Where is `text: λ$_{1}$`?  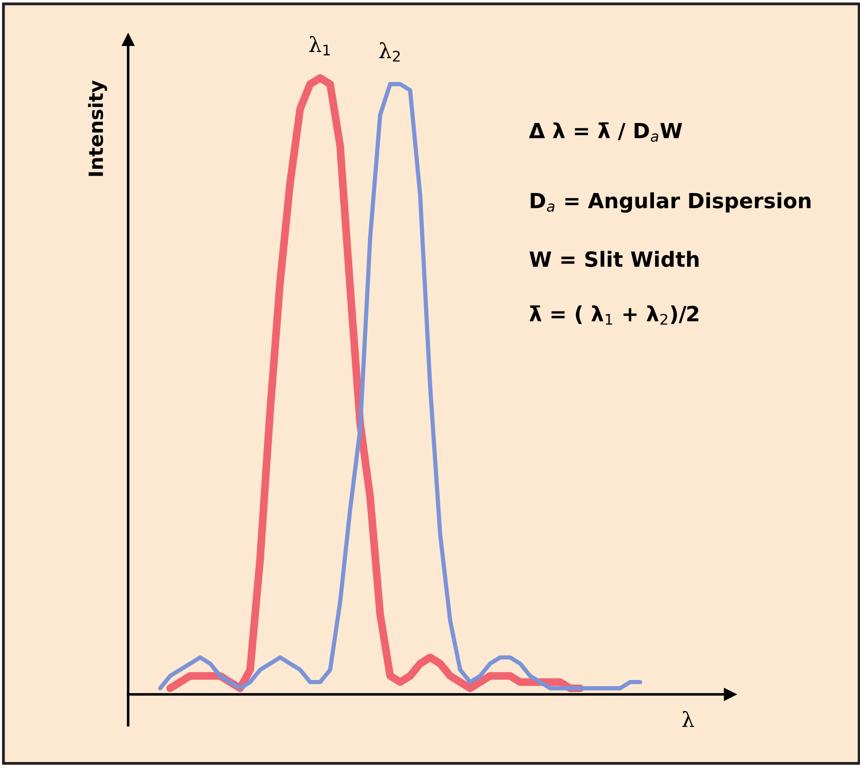 text: λ$_{1}$ is located at coordinates (319, 46).